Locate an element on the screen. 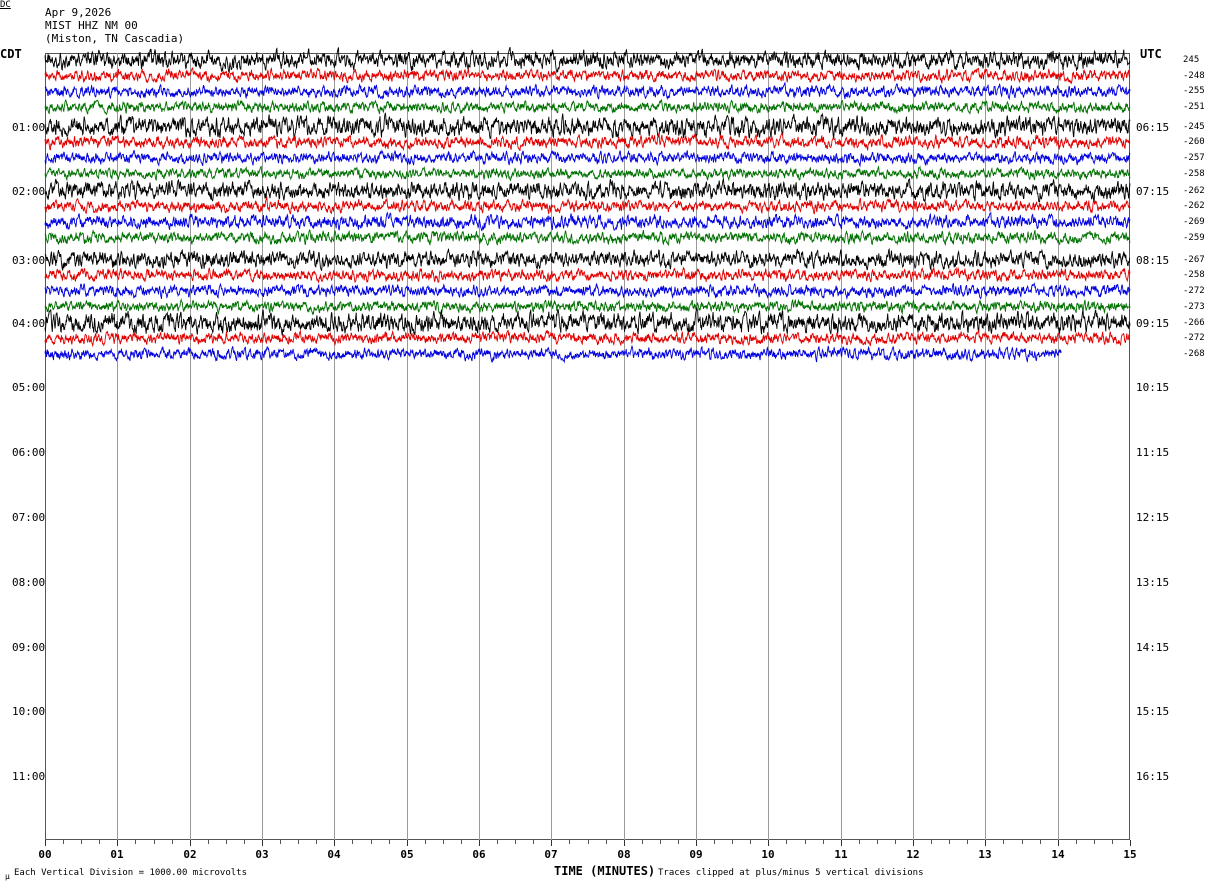 The image size is (1210, 886). x-tick-label-04: 04 is located at coordinates (334, 854).